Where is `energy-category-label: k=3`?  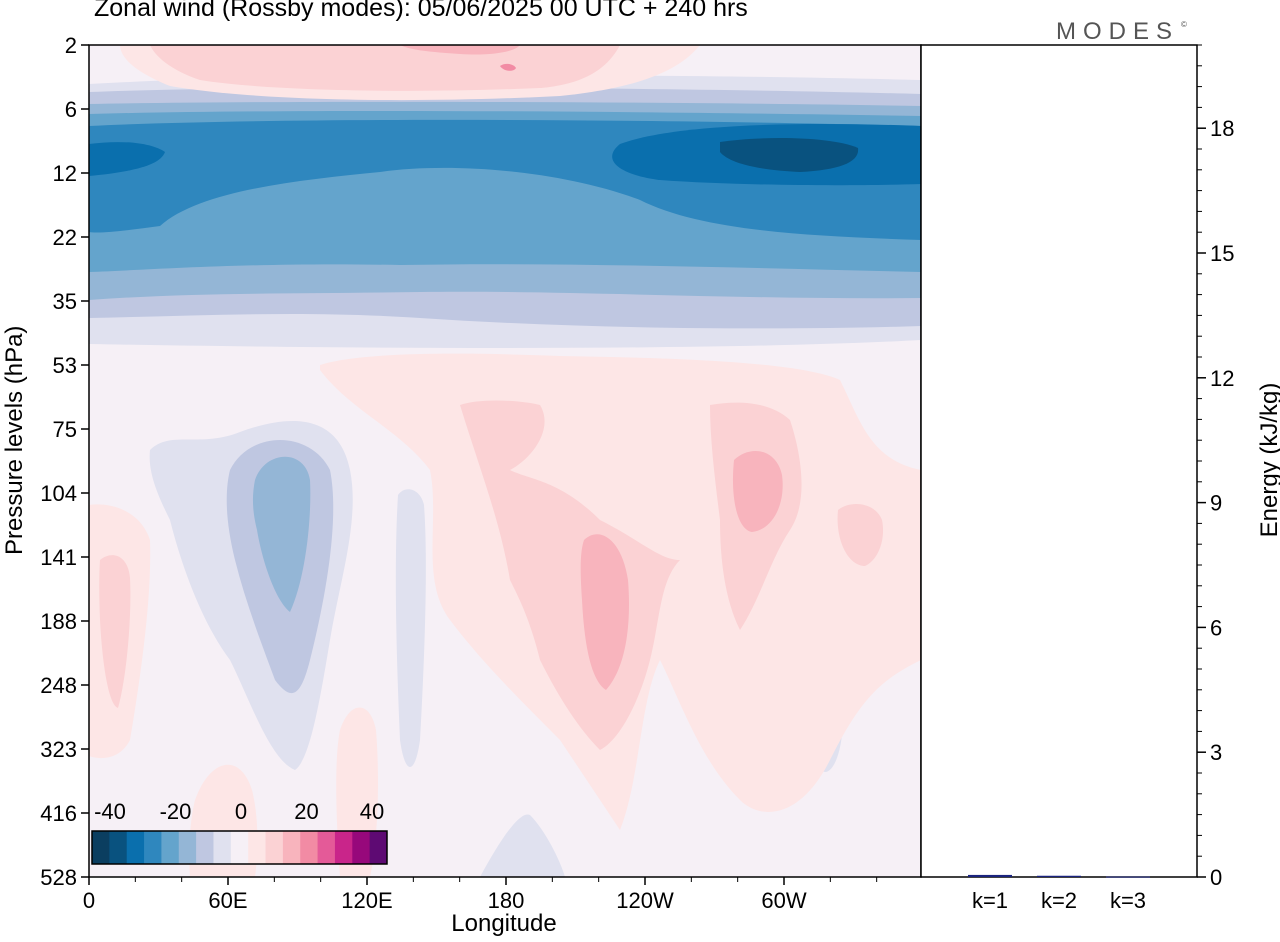 energy-category-label: k=3 is located at coordinates (1128, 900).